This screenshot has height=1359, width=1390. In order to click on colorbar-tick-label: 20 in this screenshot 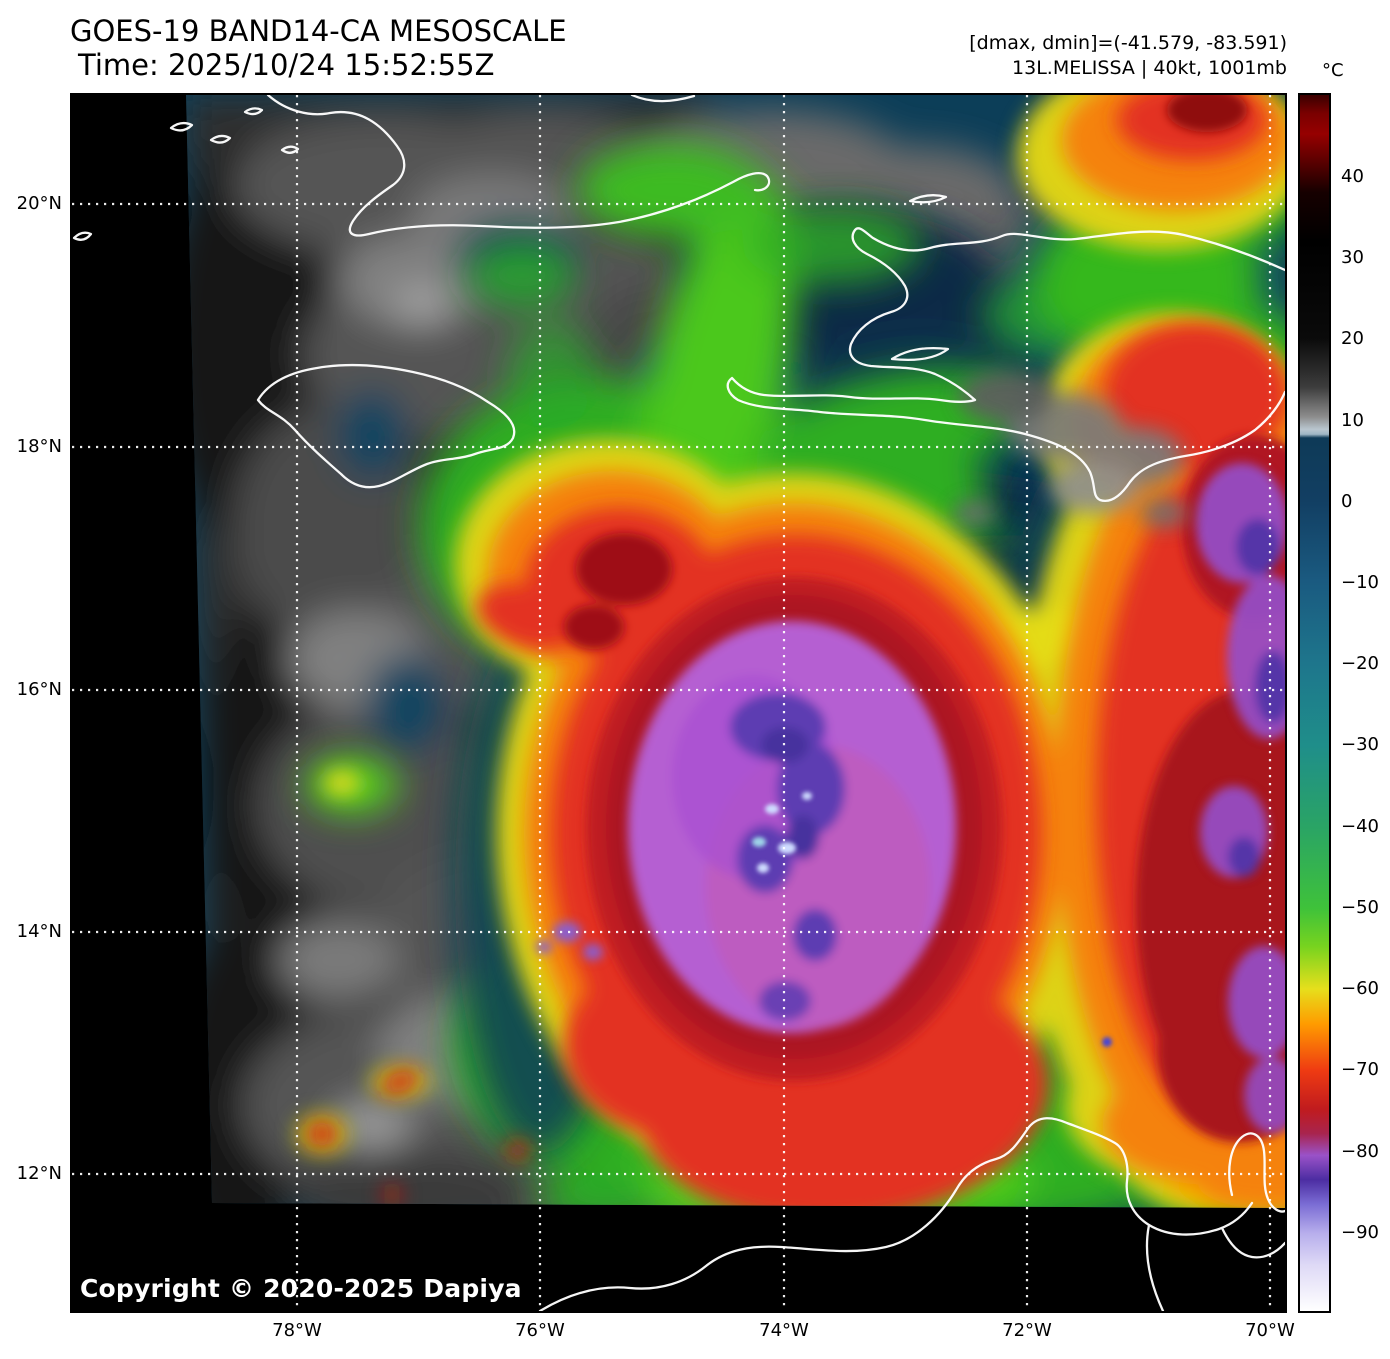, I will do `click(1352, 339)`.